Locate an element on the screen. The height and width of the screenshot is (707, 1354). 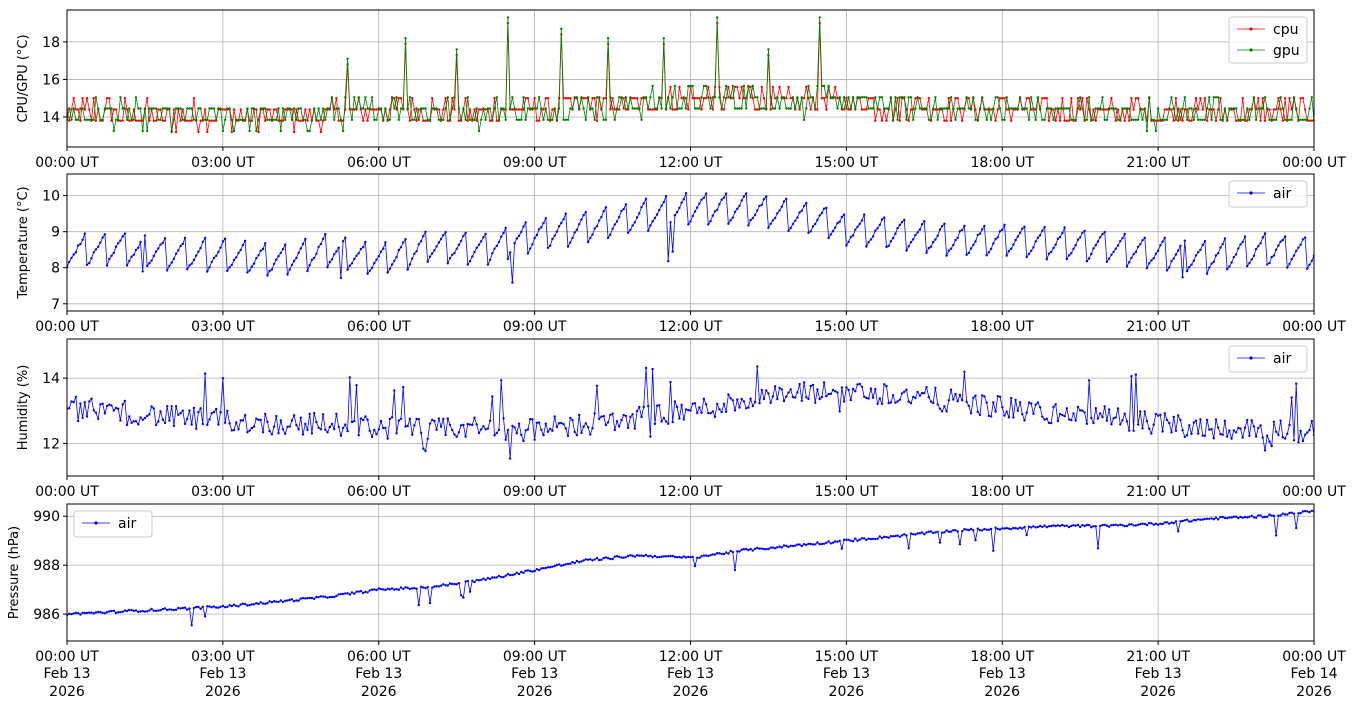
y-axis-label: Temperature (°C) is located at coordinates (23, 242).